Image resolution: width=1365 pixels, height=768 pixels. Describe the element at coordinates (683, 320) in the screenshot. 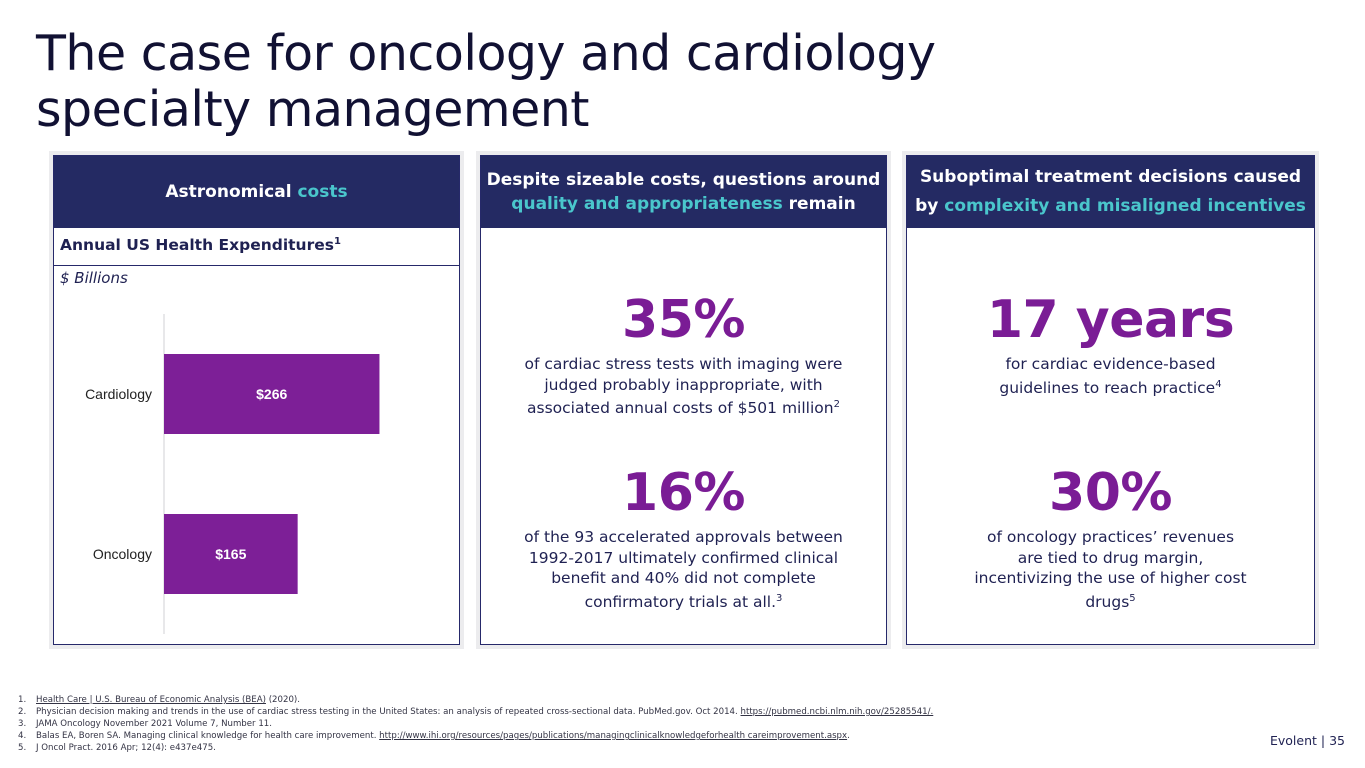

I see `stress-test-stat-value: 35%` at that location.